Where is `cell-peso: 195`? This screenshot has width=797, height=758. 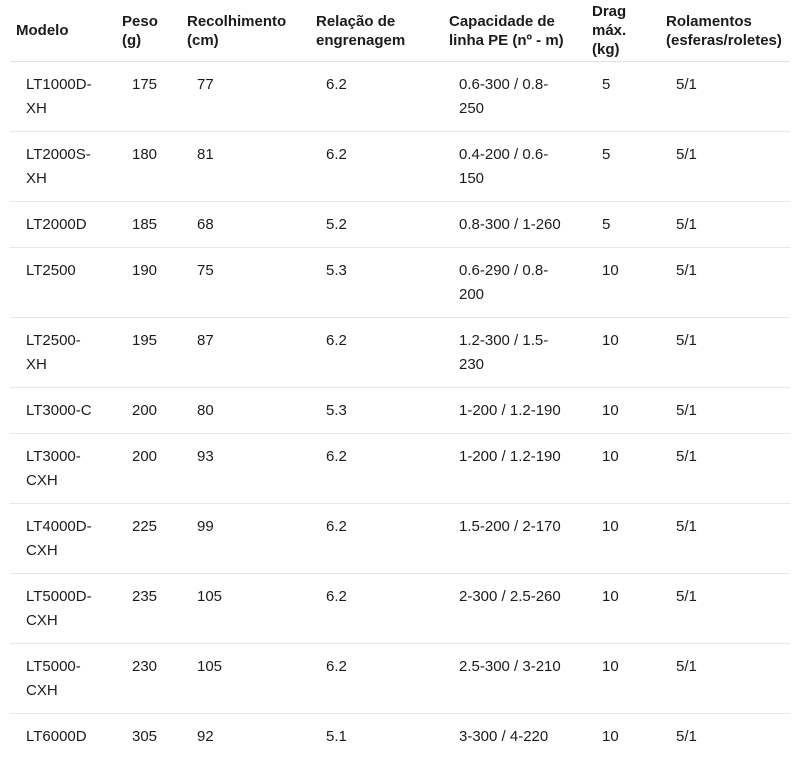
cell-peso: 195 is located at coordinates (148, 352).